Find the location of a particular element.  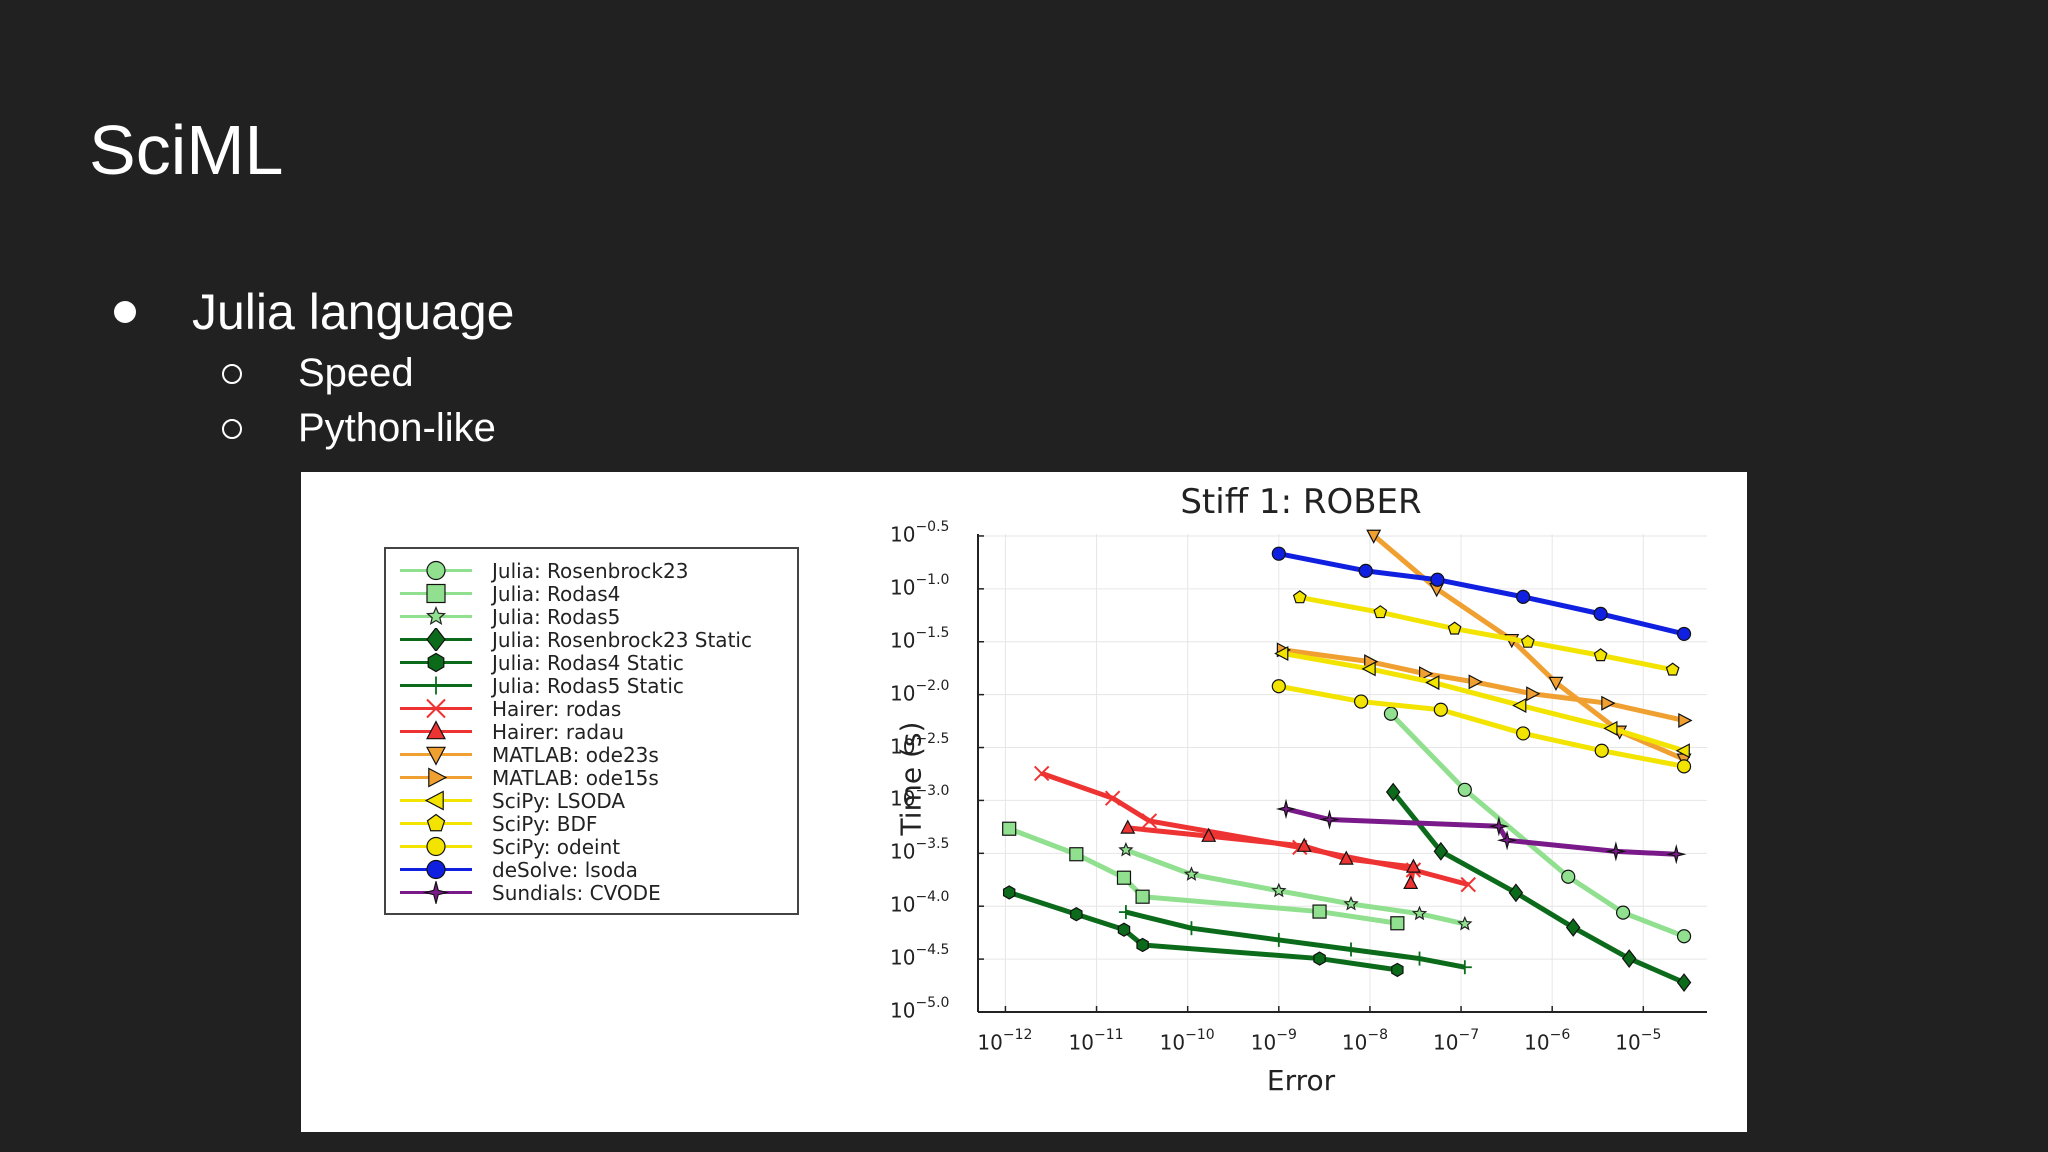

series-hairer-rodas is located at coordinates (1254, 829).